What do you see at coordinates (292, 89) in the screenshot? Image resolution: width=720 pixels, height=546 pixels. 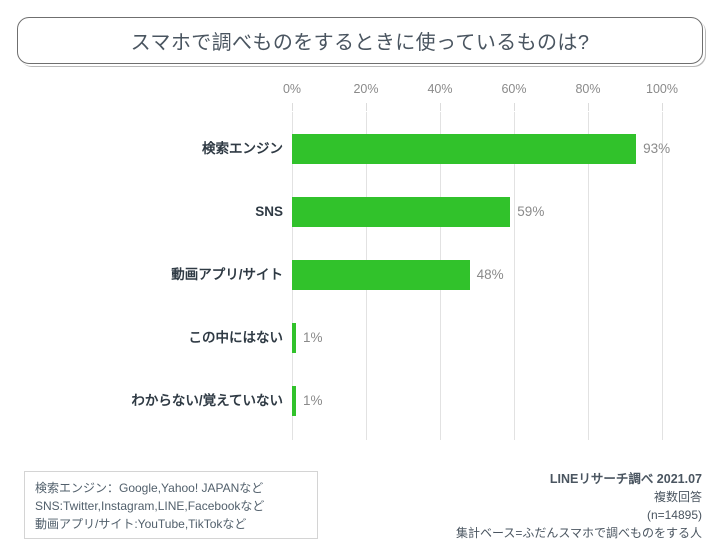 I see `x-axis-label: 0%` at bounding box center [292, 89].